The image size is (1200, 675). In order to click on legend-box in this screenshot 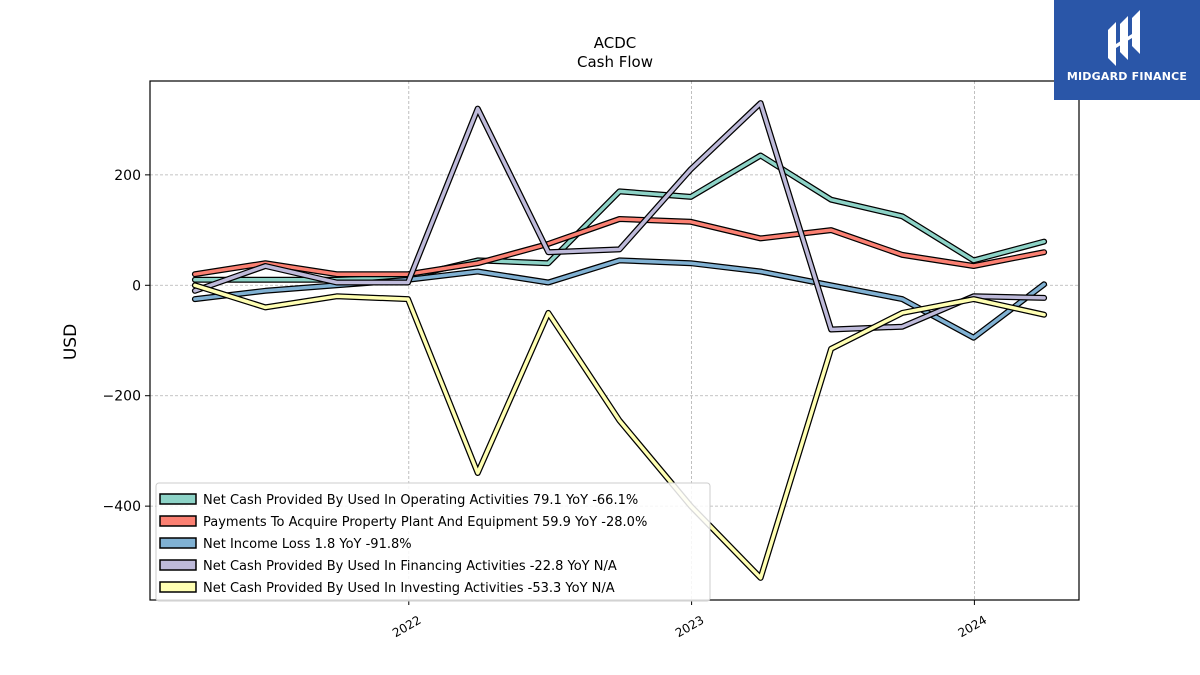, I will do `click(433, 542)`.